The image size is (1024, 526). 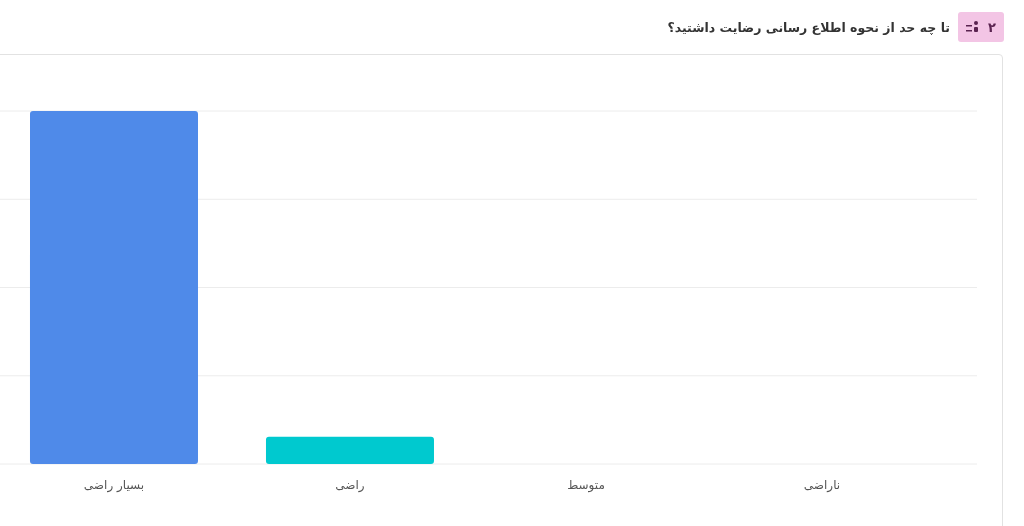 What do you see at coordinates (981, 27) in the screenshot?
I see `badge: ۲` at bounding box center [981, 27].